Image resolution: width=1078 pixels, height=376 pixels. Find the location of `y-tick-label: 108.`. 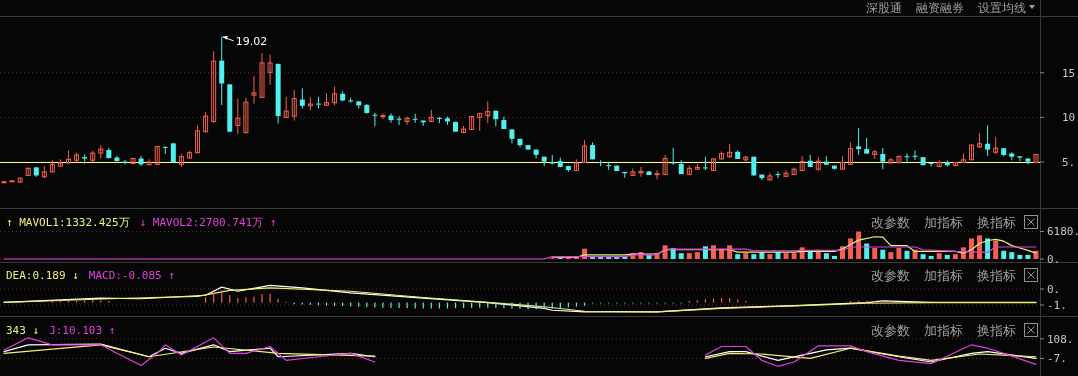

y-tick-label: 108. is located at coordinates (1060, 339).